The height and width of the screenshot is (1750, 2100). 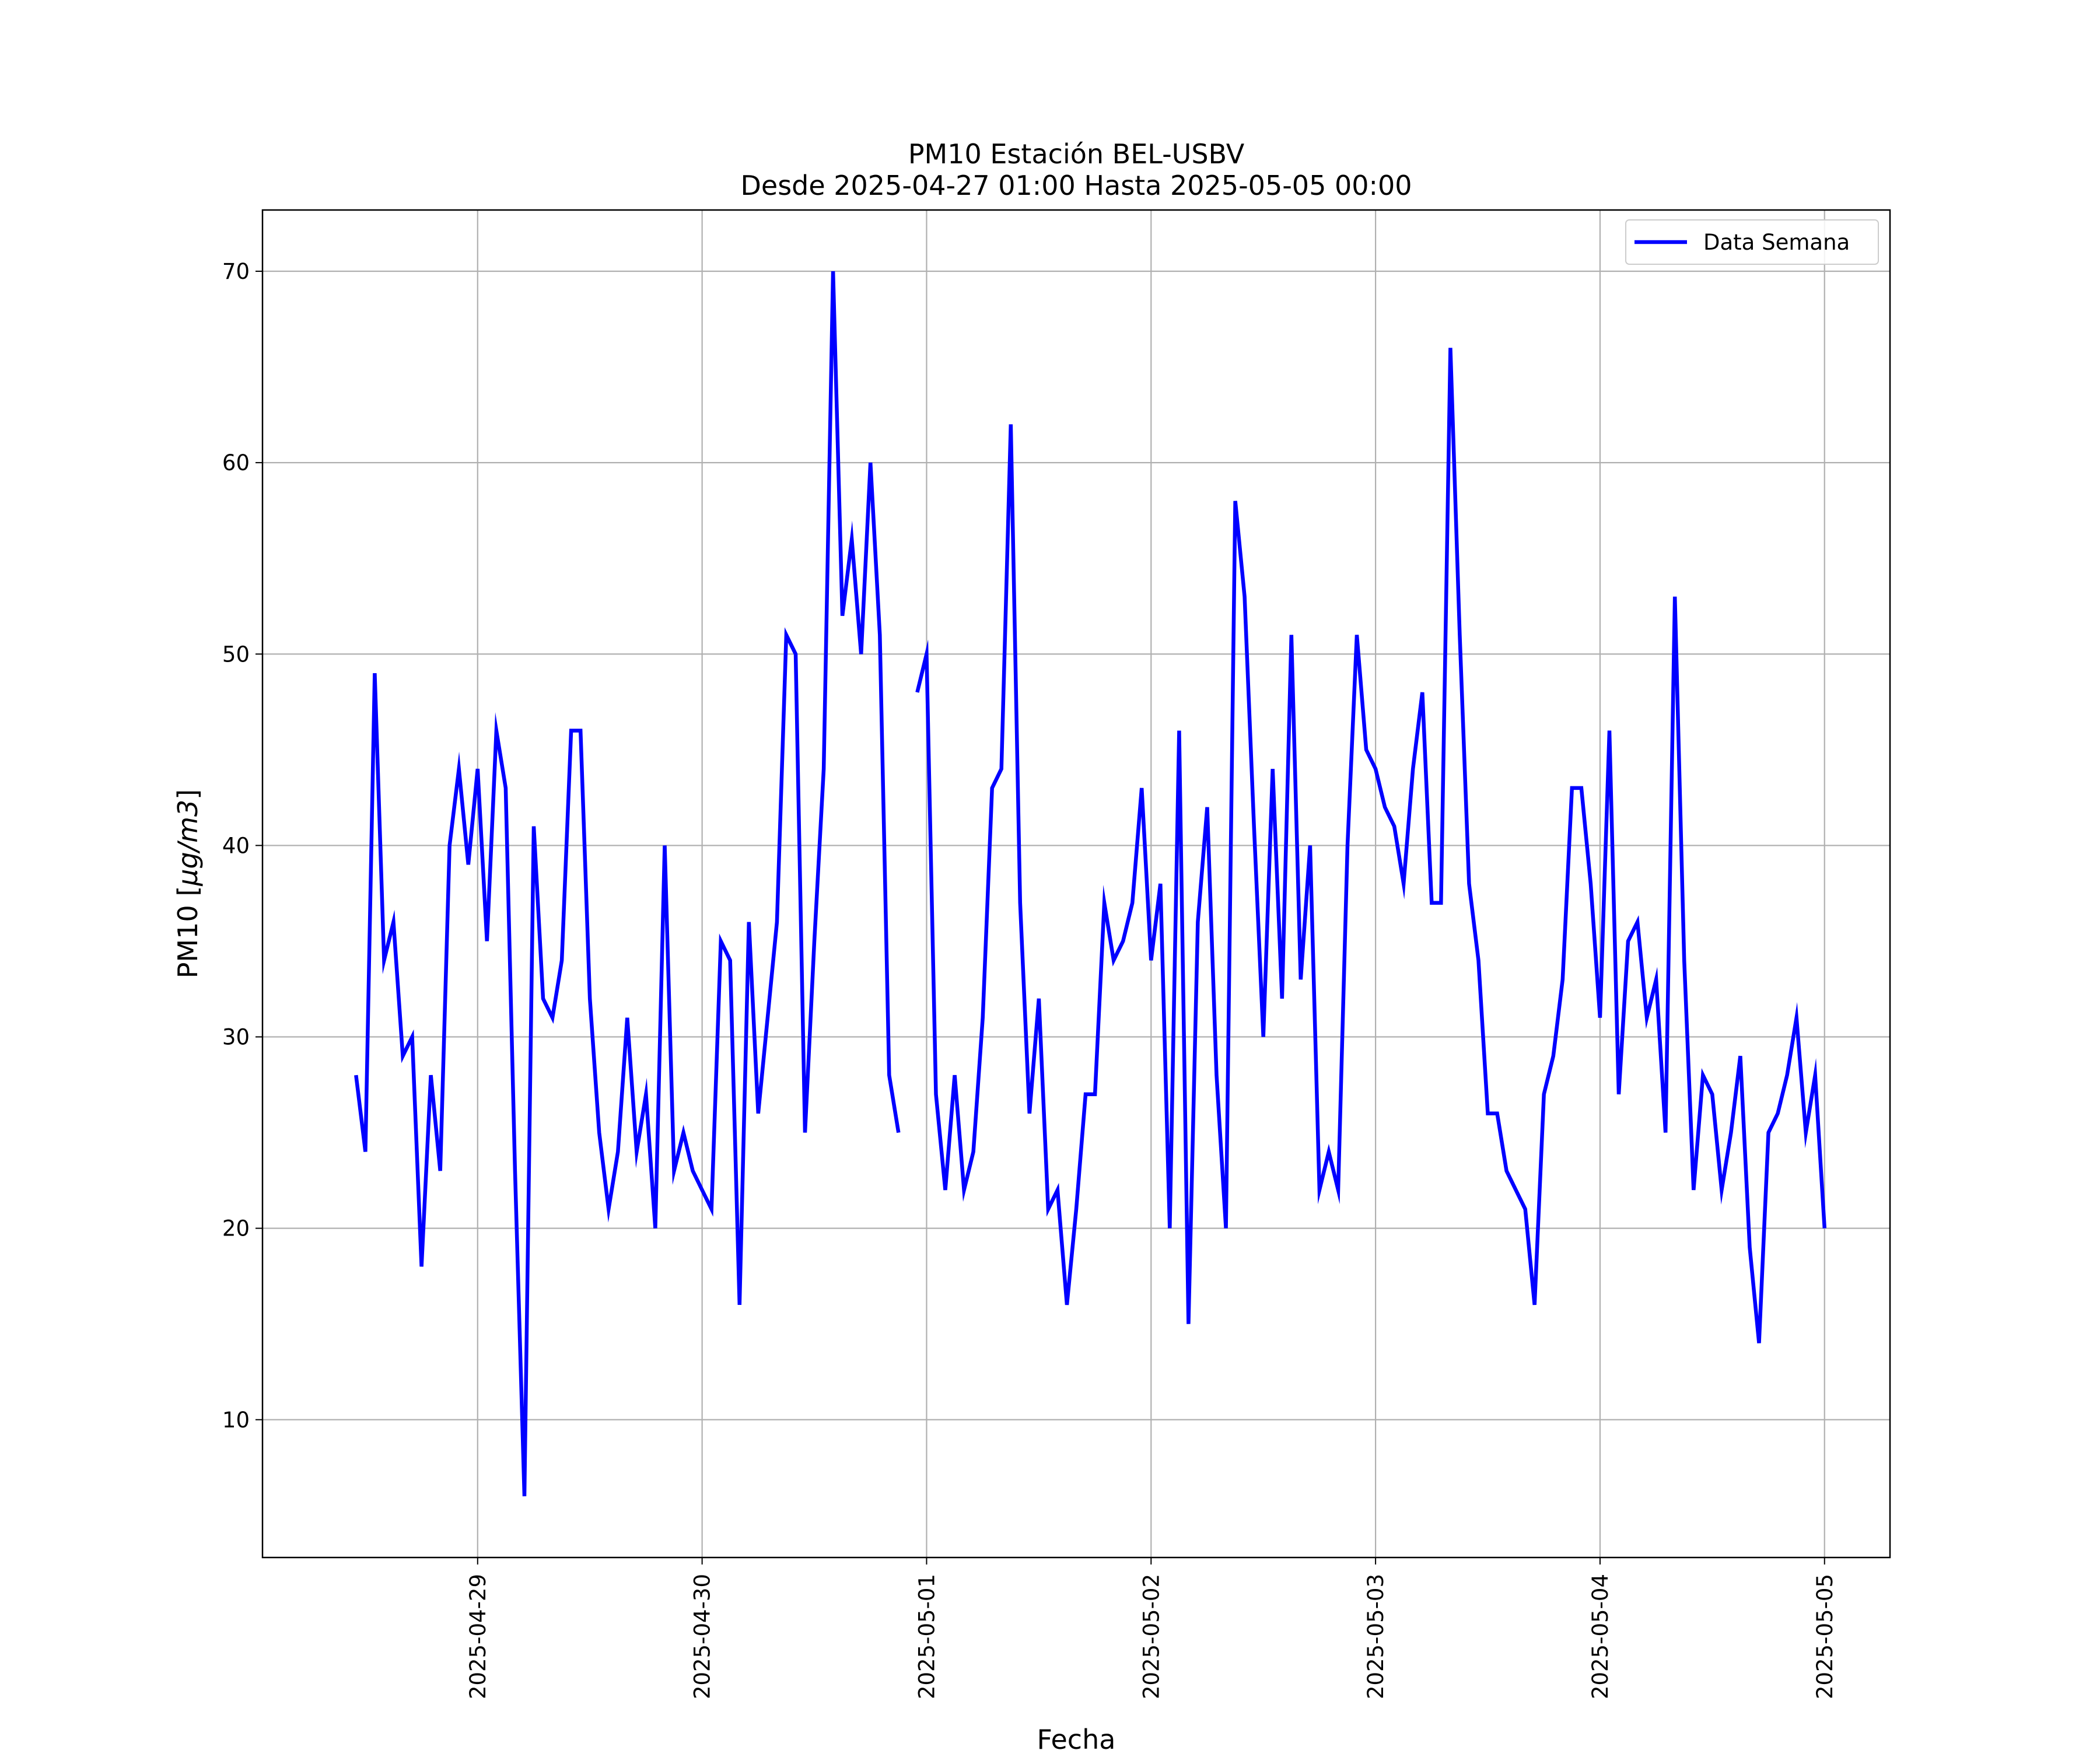 I want to click on y-axis-label: PM10 [μg/m3], so click(x=188, y=884).